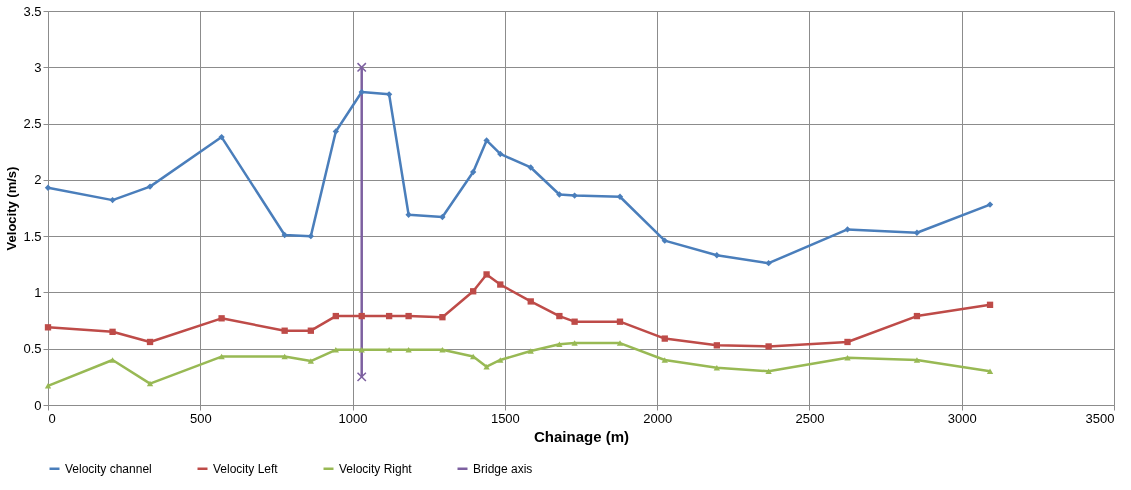  What do you see at coordinates (658, 418) in the screenshot?
I see `x-tick-label: 2000` at bounding box center [658, 418].